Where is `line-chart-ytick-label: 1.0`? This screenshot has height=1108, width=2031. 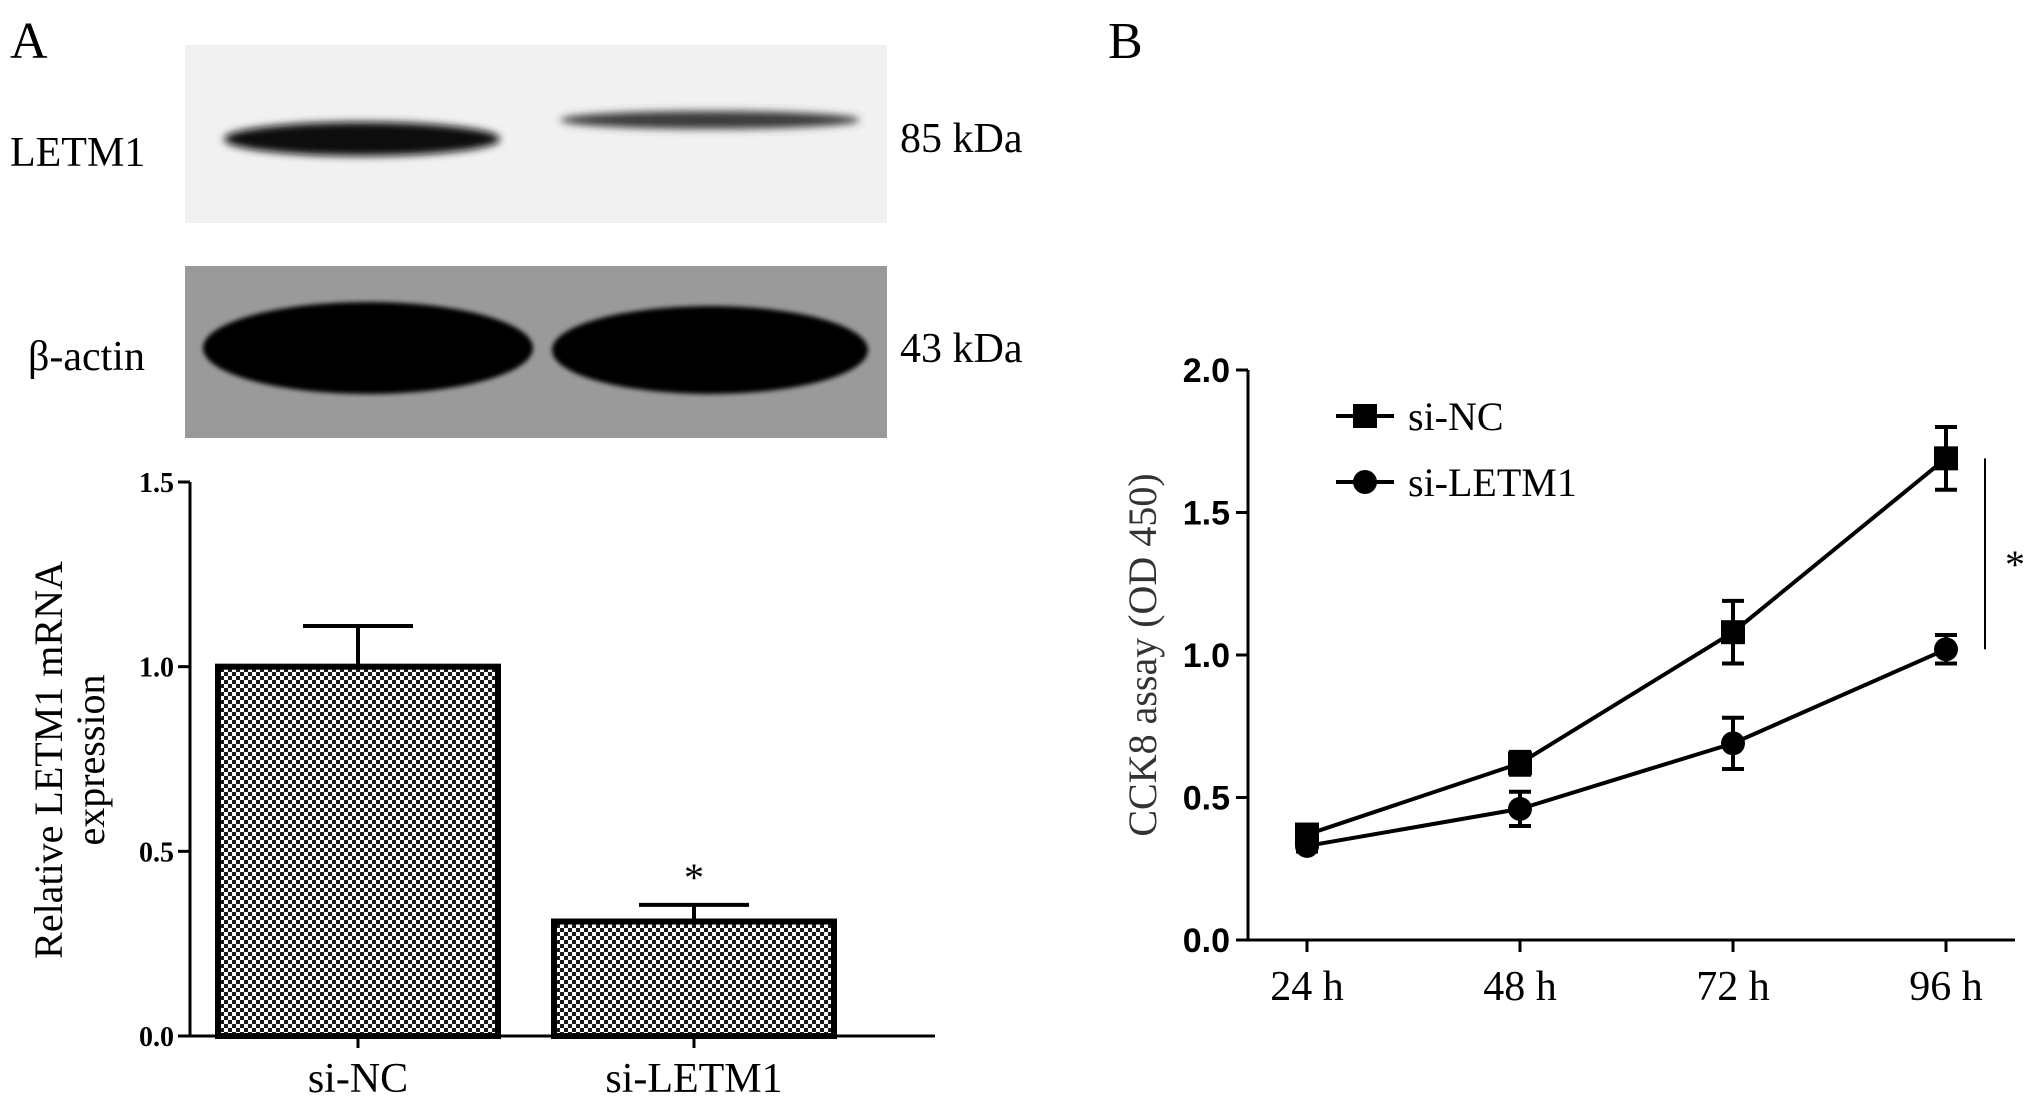
line-chart-ytick-label: 1.0 is located at coordinates (1206, 656).